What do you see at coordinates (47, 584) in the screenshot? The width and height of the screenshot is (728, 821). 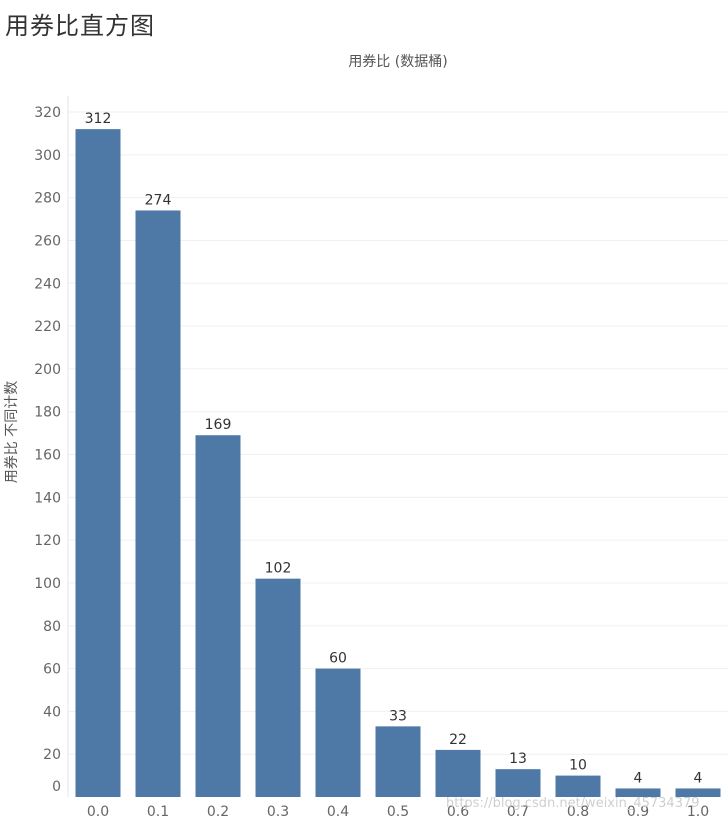 I see `y-tick-label: 100` at bounding box center [47, 584].